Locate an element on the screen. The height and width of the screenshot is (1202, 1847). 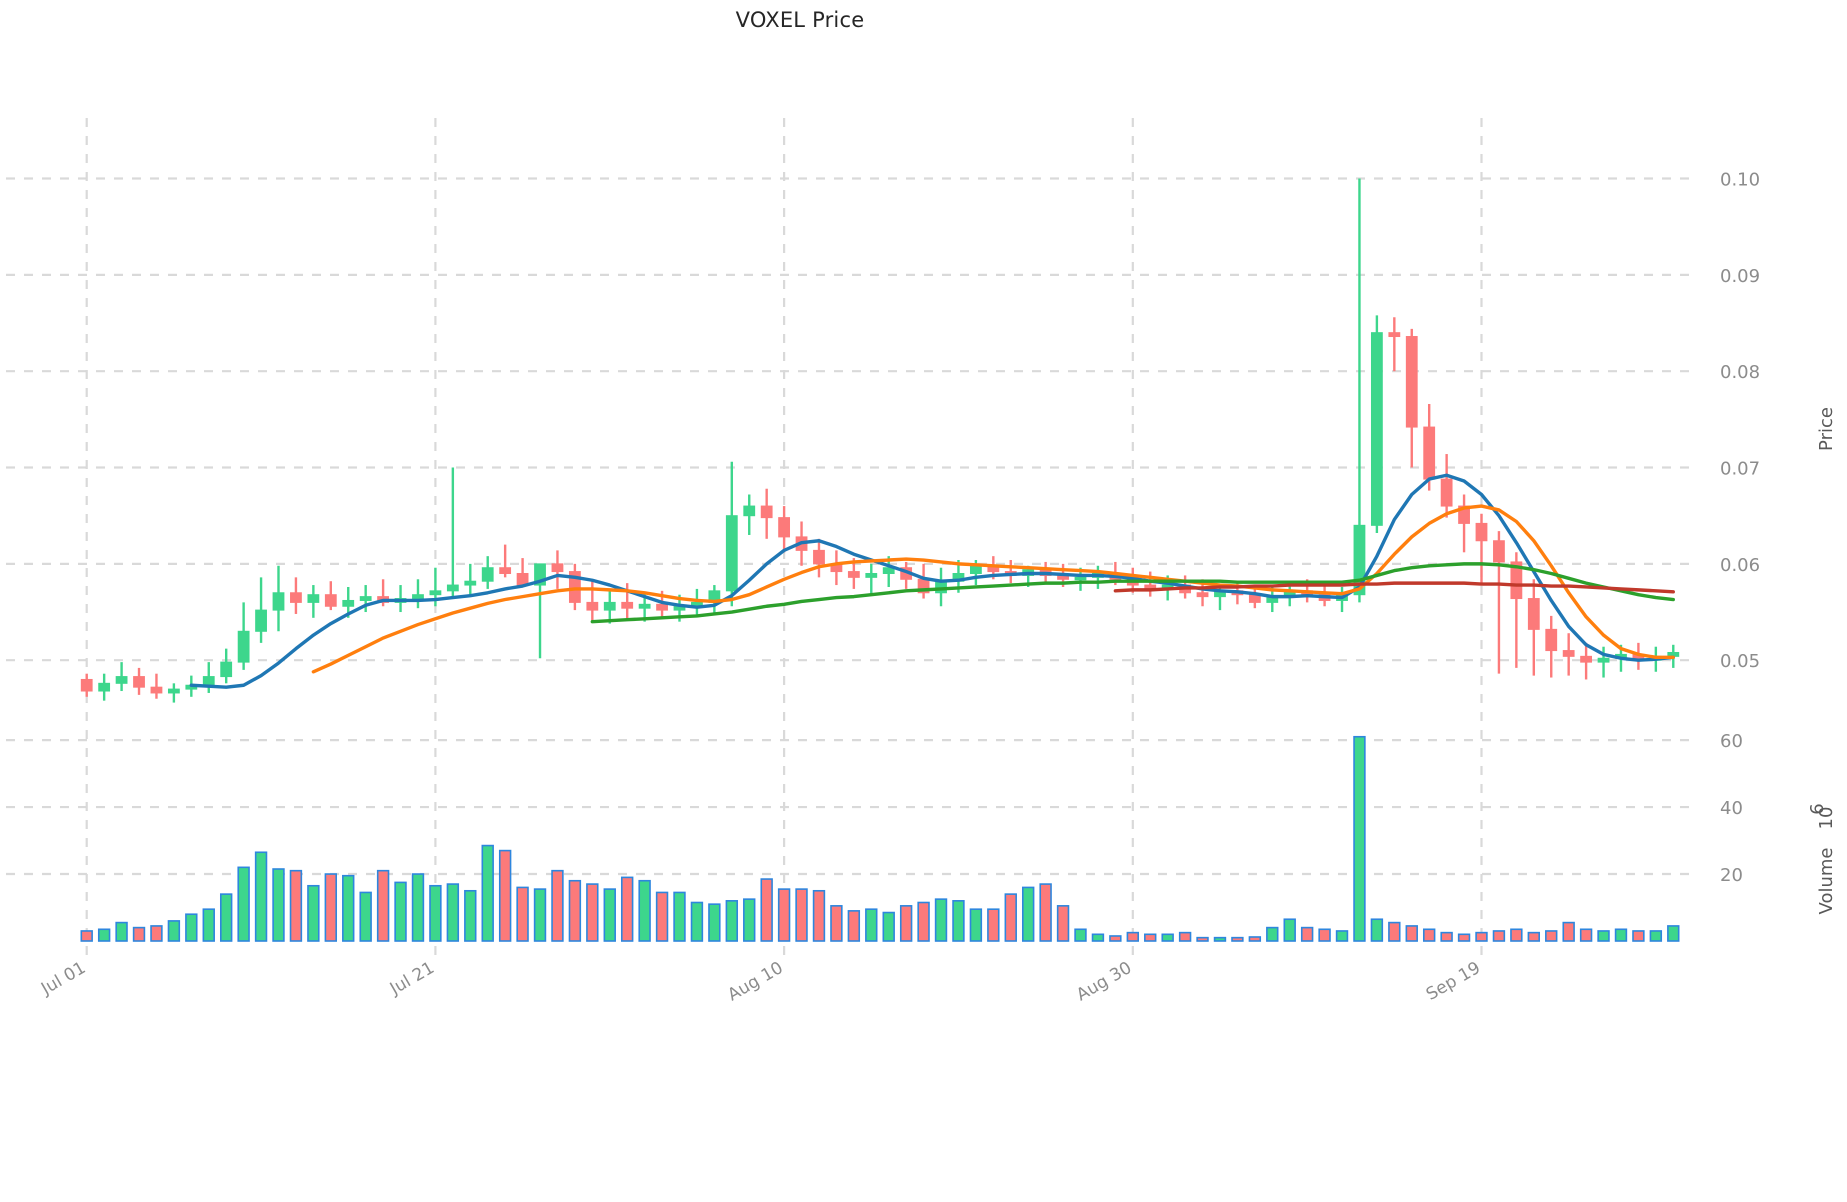
date-tick-label: Sep 19 is located at coordinates (1453, 981).